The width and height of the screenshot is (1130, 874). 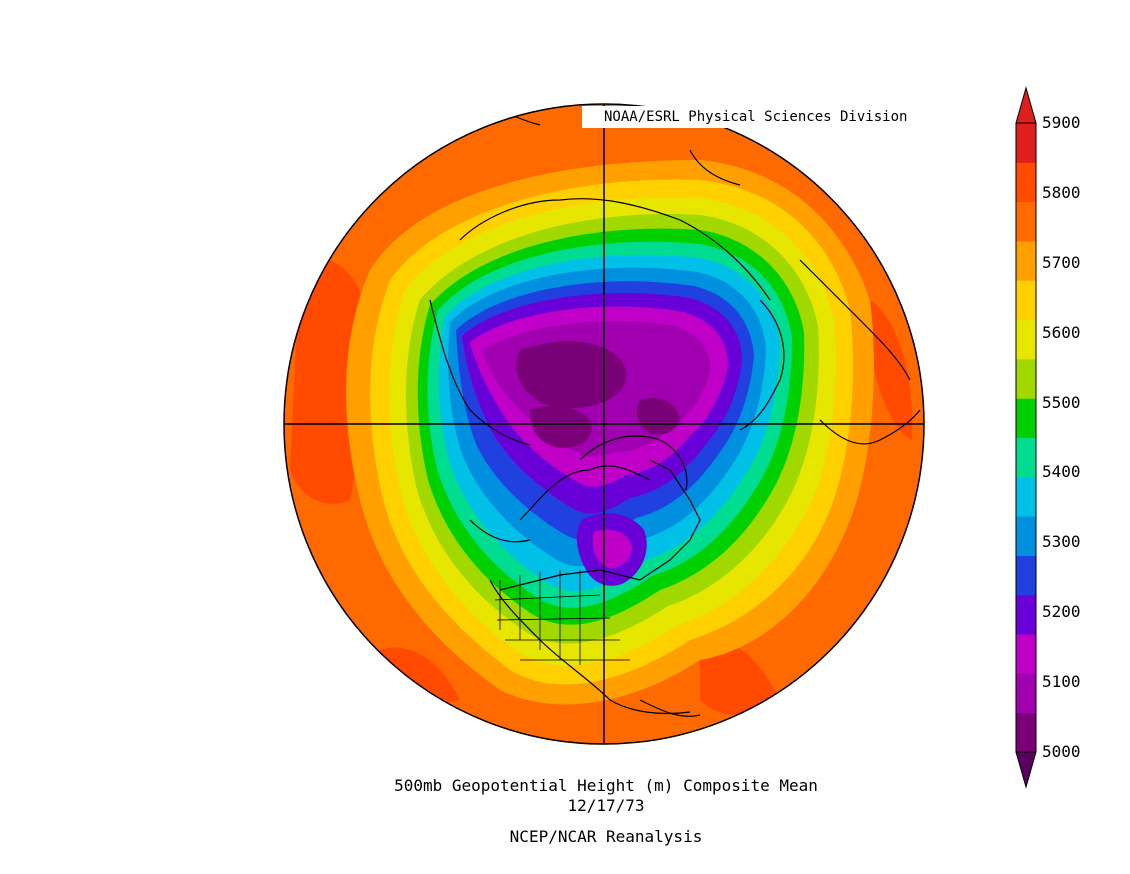 I want to click on credit-label: NOAA/ESRL Physical Sciences Division, so click(x=750, y=117).